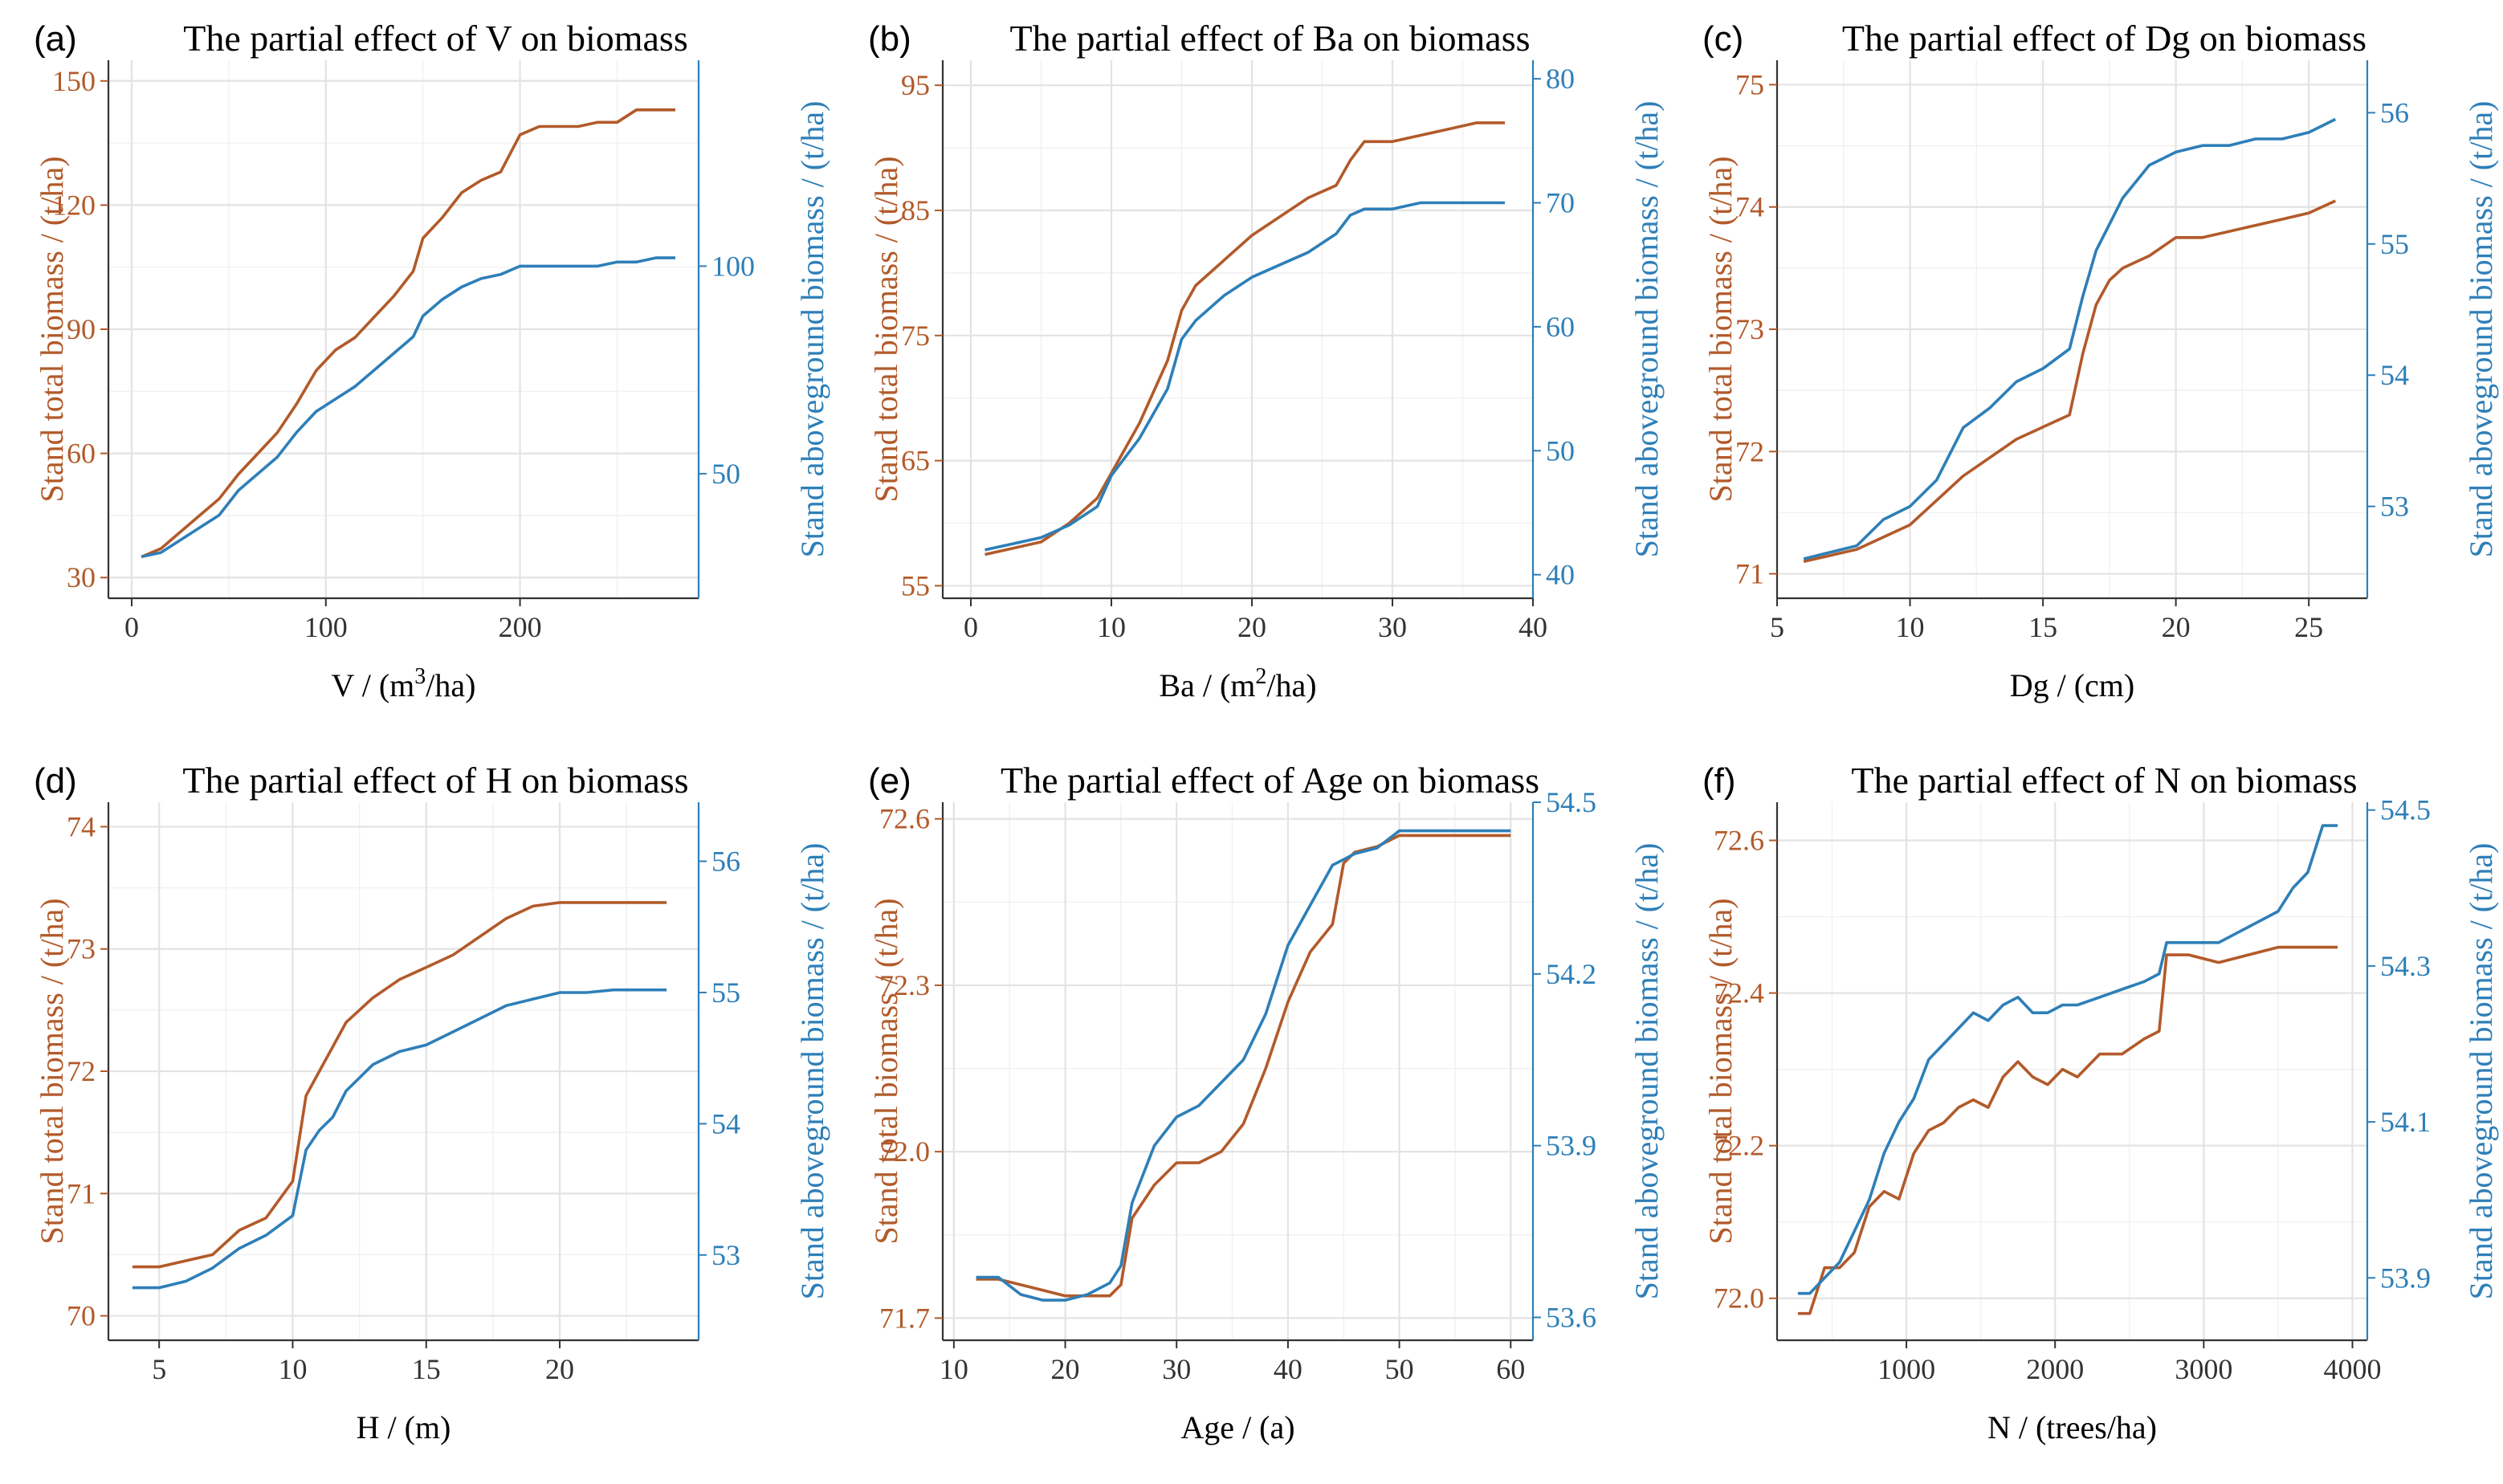 Image resolution: width=2503 pixels, height=1484 pixels. I want to click on panel-letter: (a), so click(55, 39).